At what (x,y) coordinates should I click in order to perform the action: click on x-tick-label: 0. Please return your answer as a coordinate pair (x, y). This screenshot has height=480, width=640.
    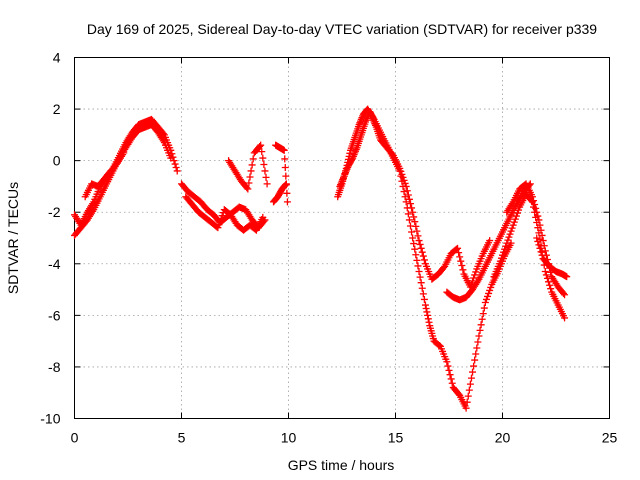
    Looking at the image, I should click on (75, 438).